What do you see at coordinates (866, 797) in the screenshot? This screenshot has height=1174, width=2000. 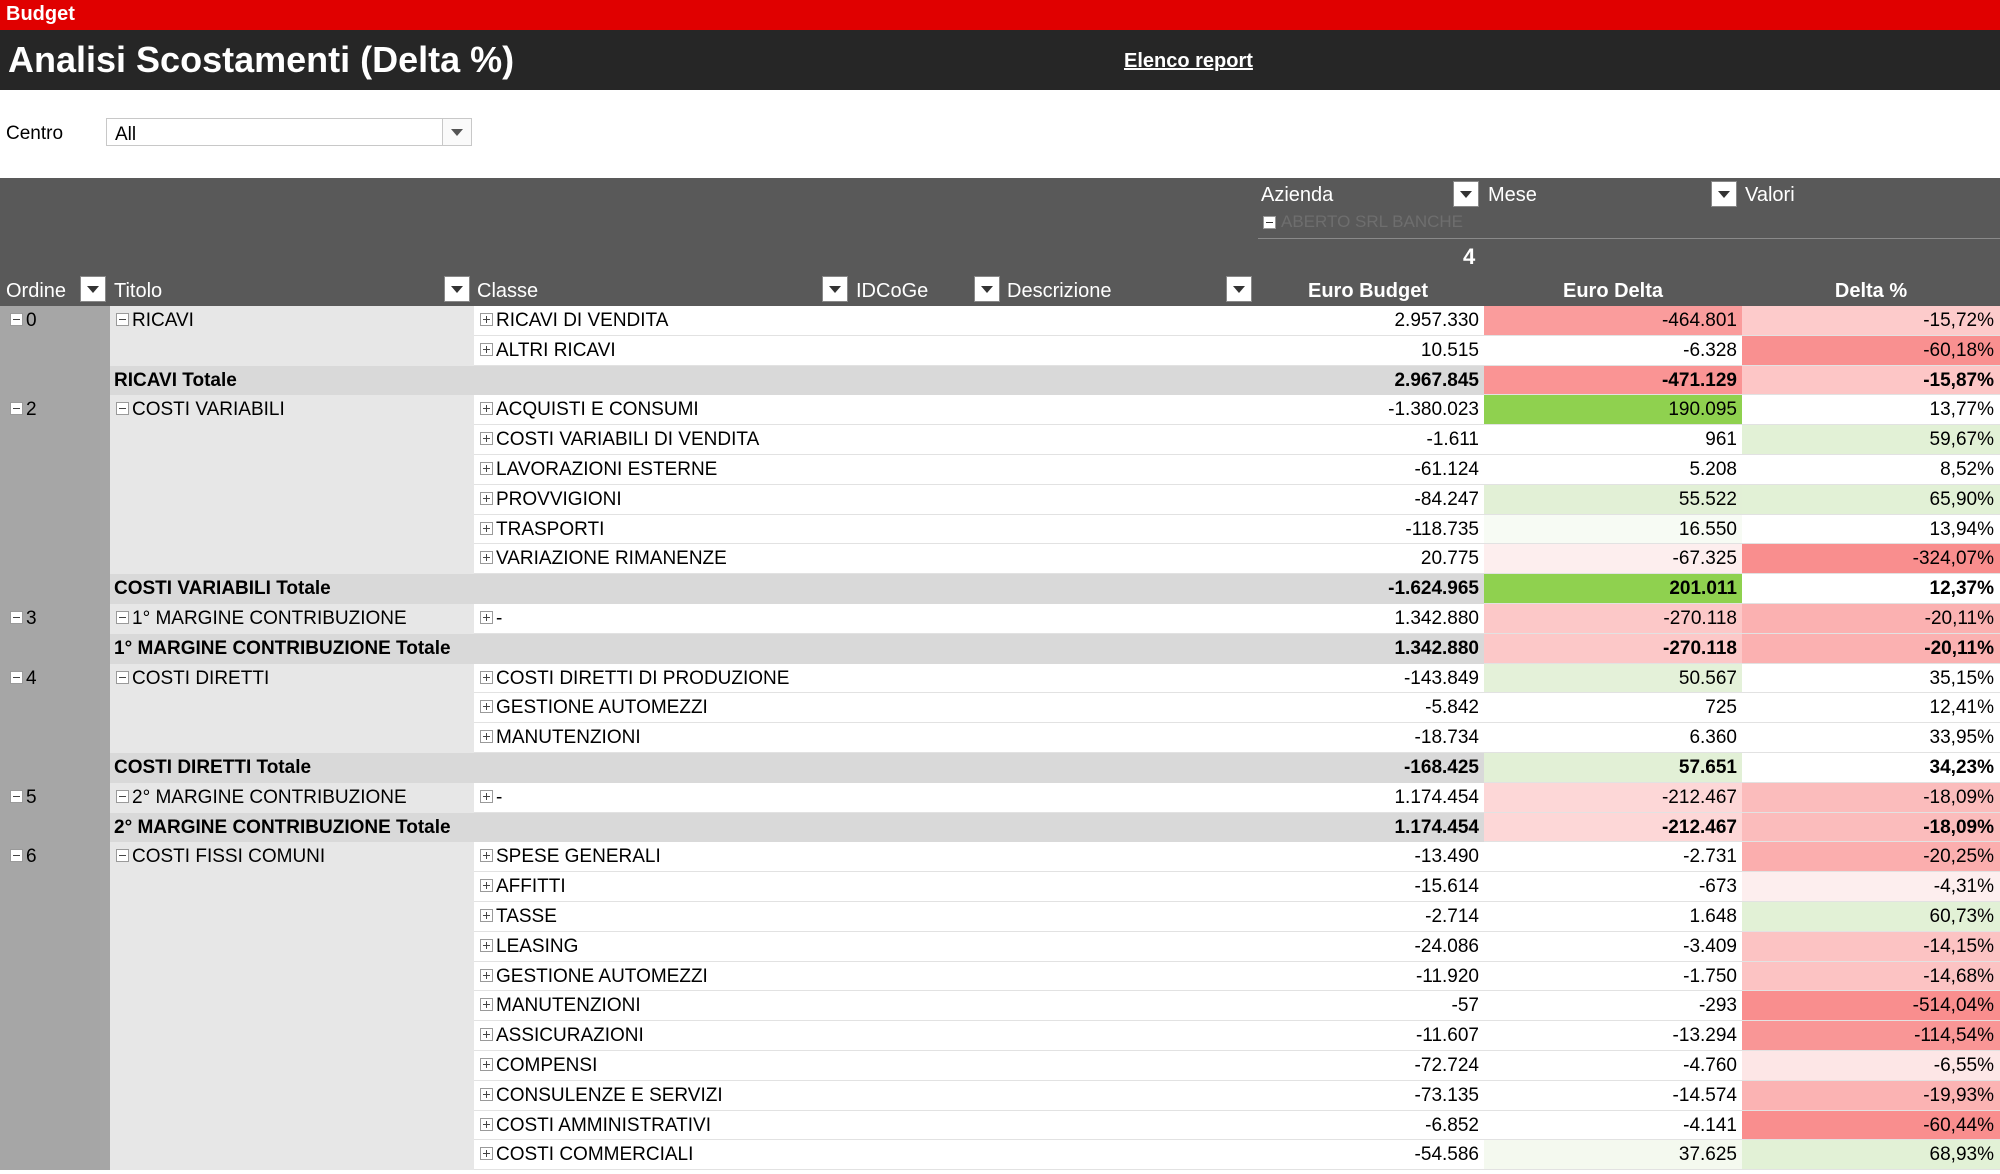 I see `classe-cell: -` at bounding box center [866, 797].